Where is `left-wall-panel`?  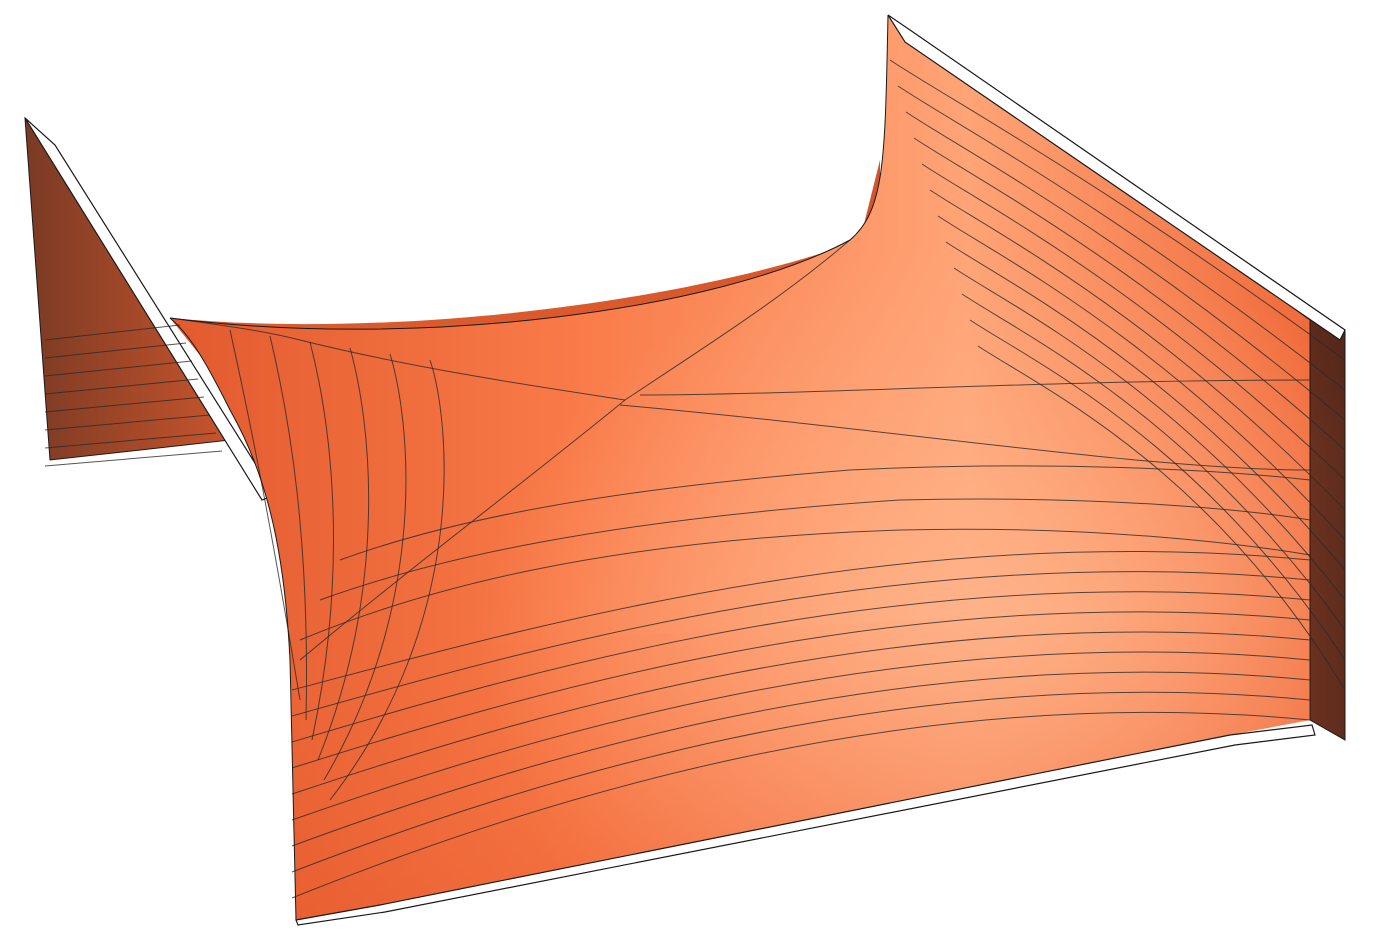 left-wall-panel is located at coordinates (127, 288).